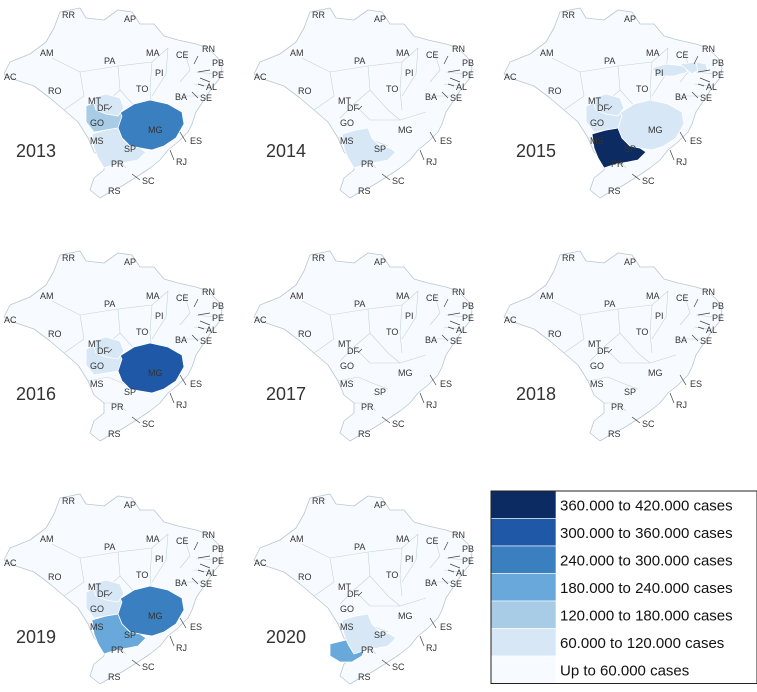 The height and width of the screenshot is (692, 757). Describe the element at coordinates (597, 141) in the screenshot. I see `state-label-ms: MS` at that location.